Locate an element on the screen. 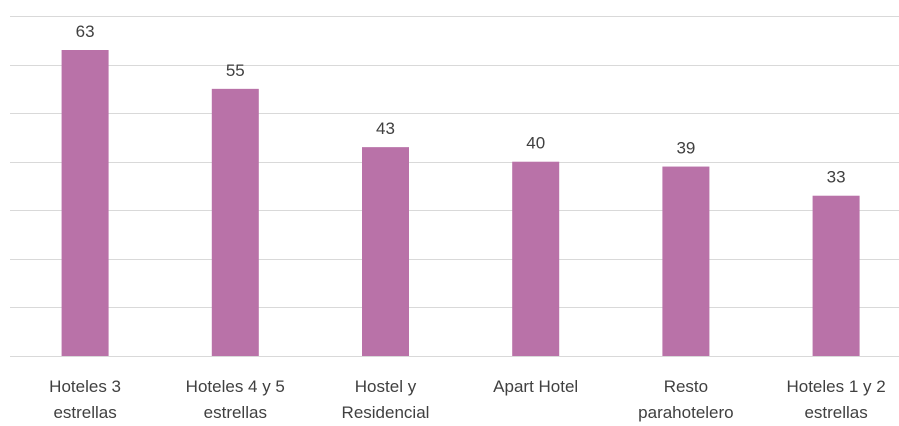 The width and height of the screenshot is (899, 426). data-label: 33 is located at coordinates (836, 177).